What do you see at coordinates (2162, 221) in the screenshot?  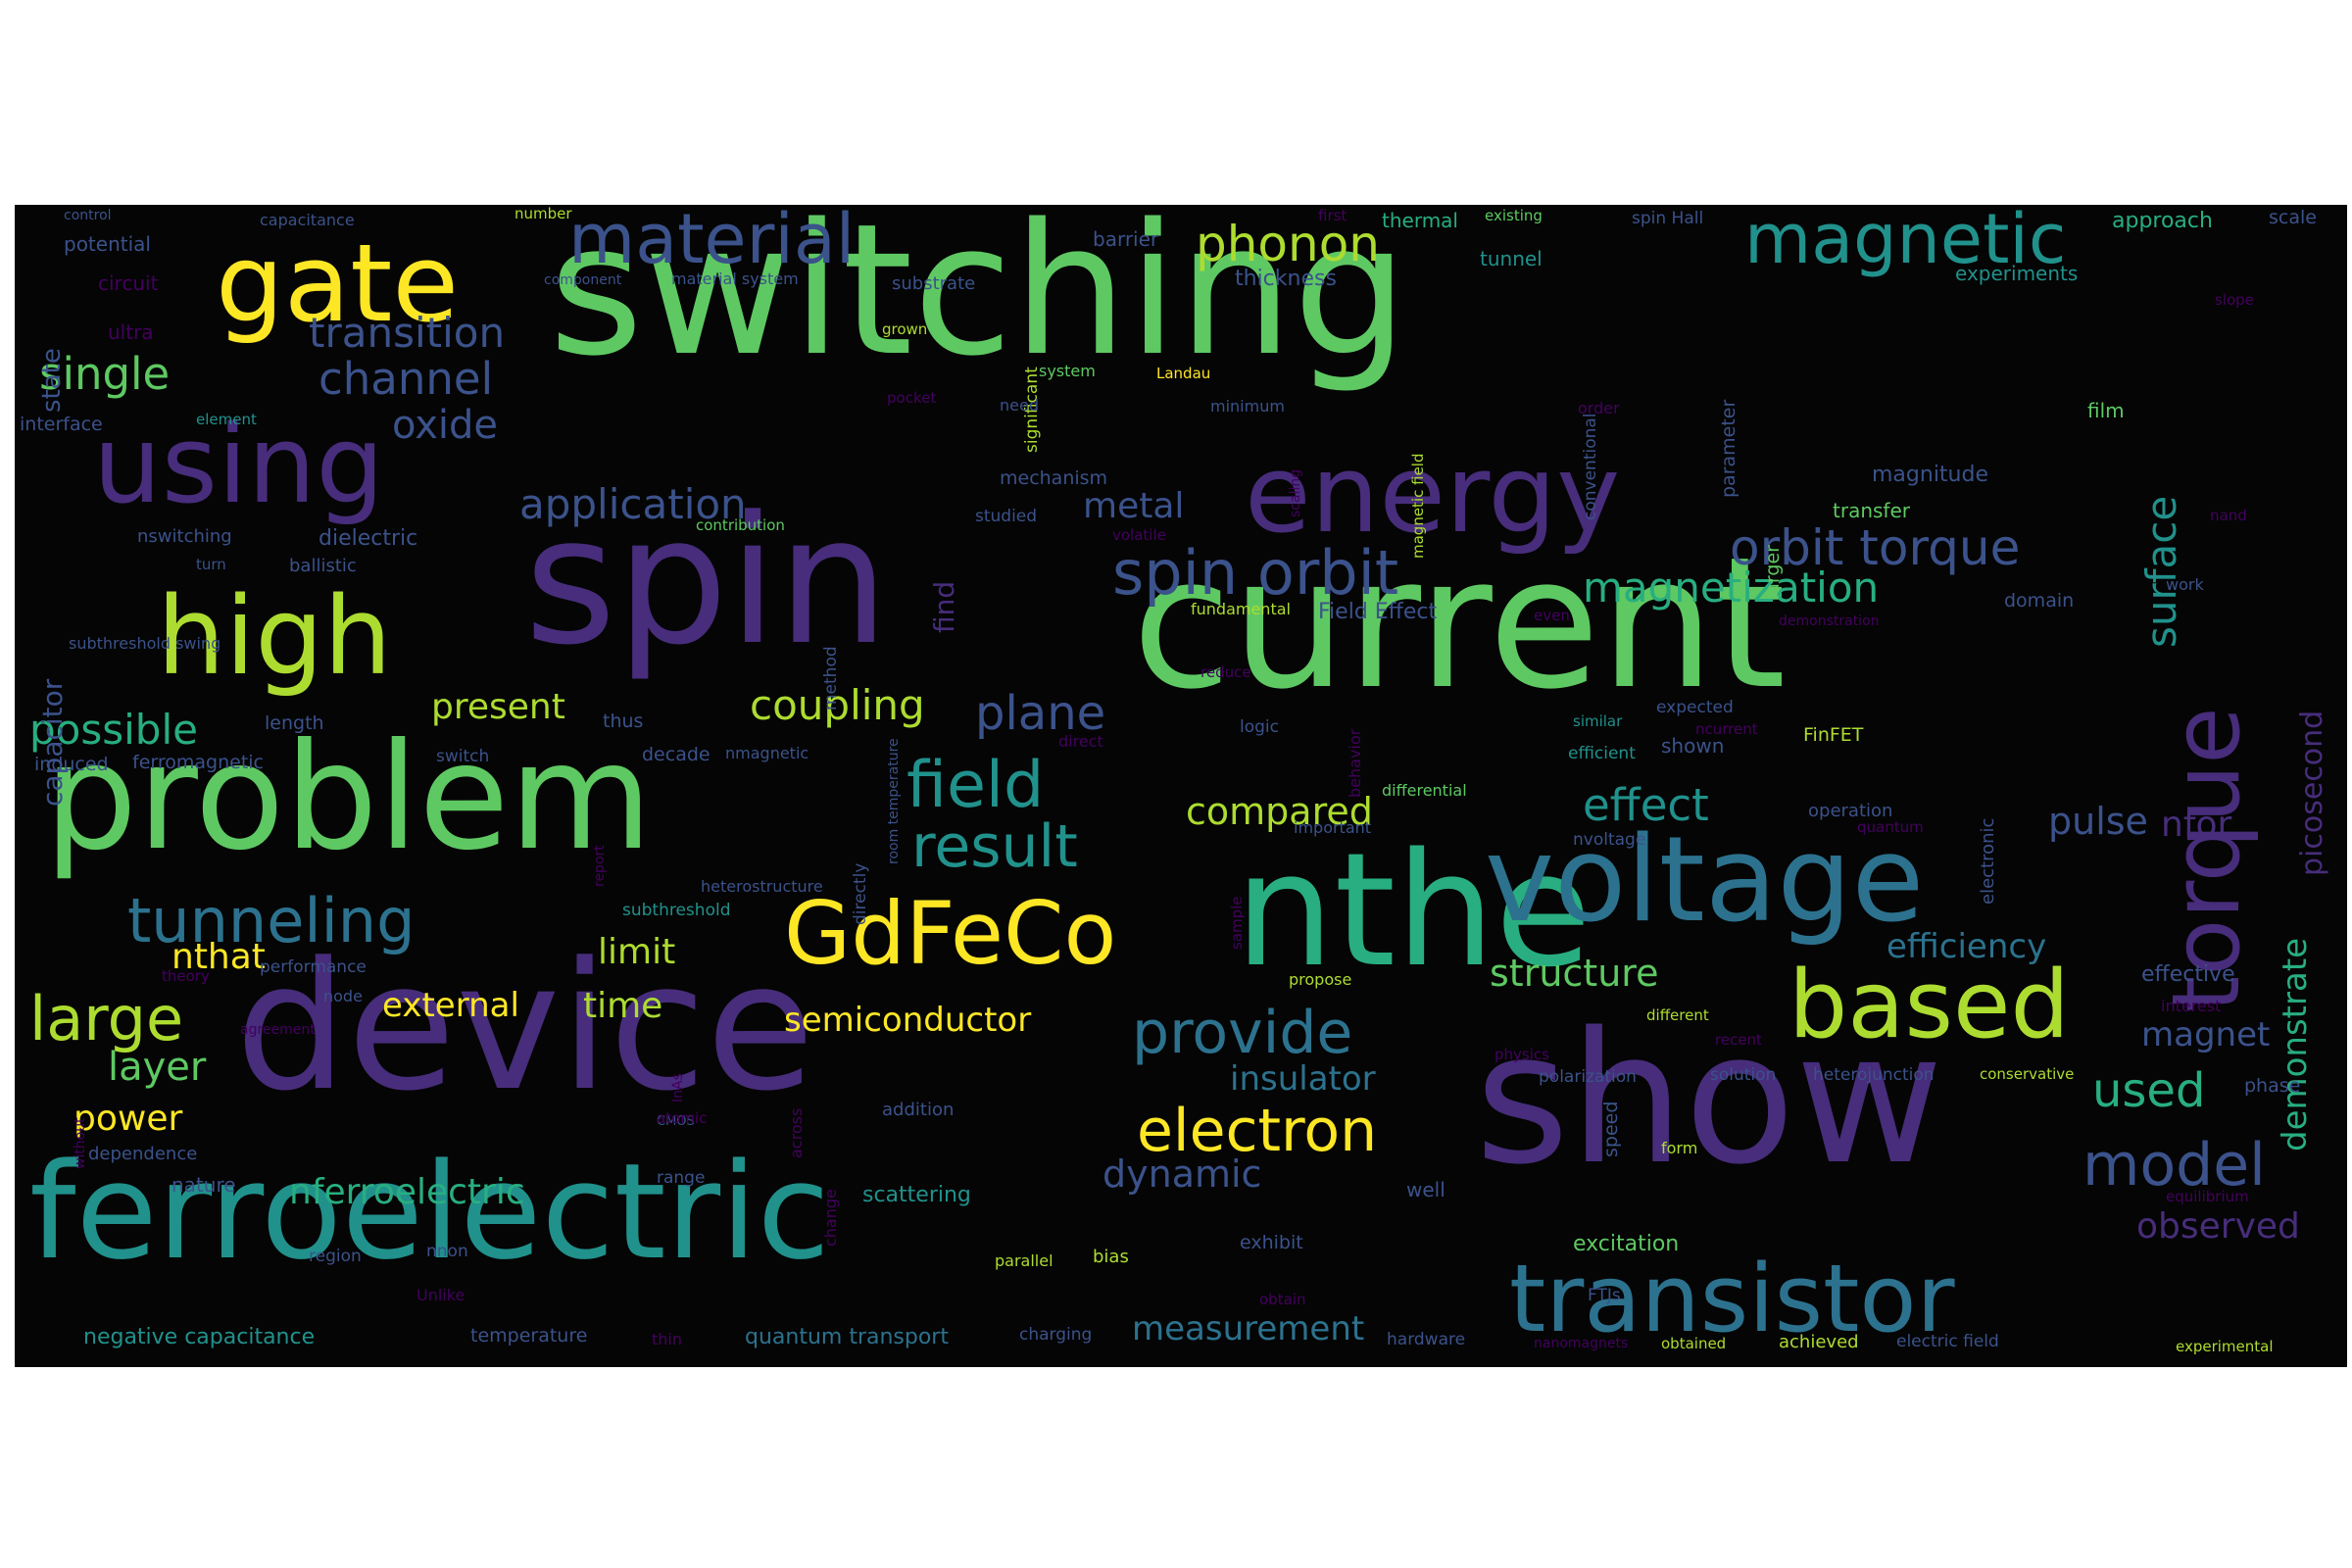 I see `word-approach: approach` at bounding box center [2162, 221].